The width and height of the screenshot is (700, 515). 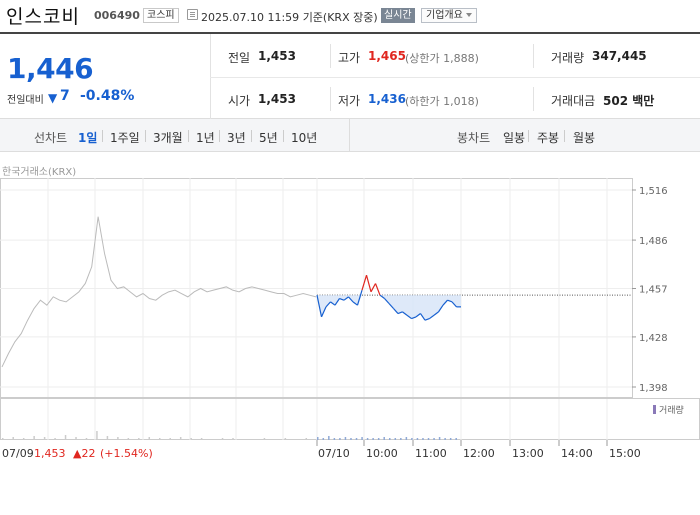 I want to click on tab-daily: 일봉, so click(x=514, y=138).